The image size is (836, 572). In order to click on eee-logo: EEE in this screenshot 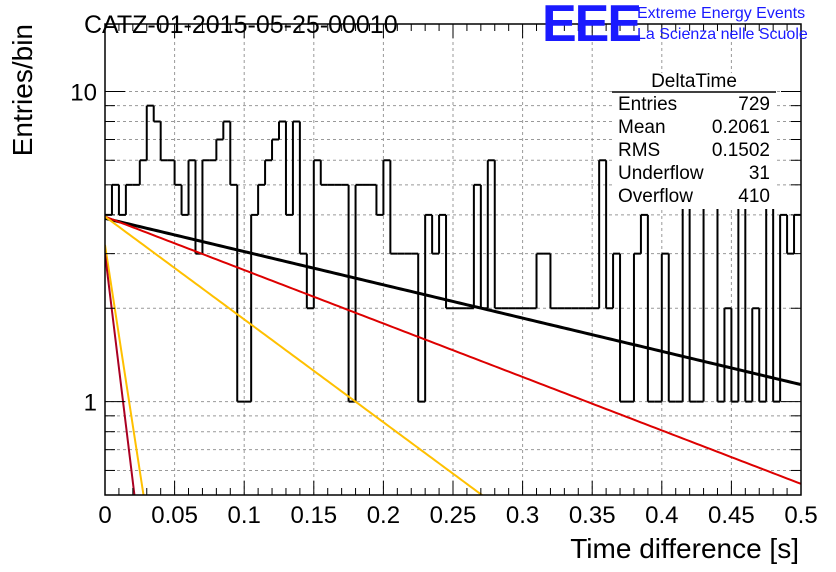, I will do `click(591, 26)`.